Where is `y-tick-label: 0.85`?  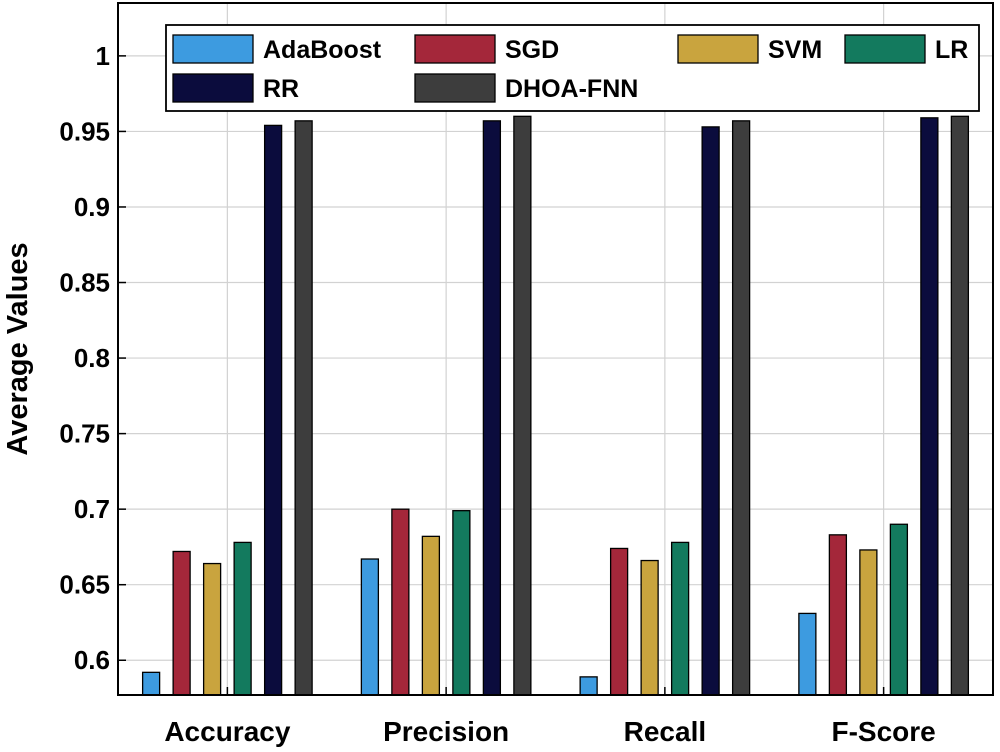 y-tick-label: 0.85 is located at coordinates (84, 283).